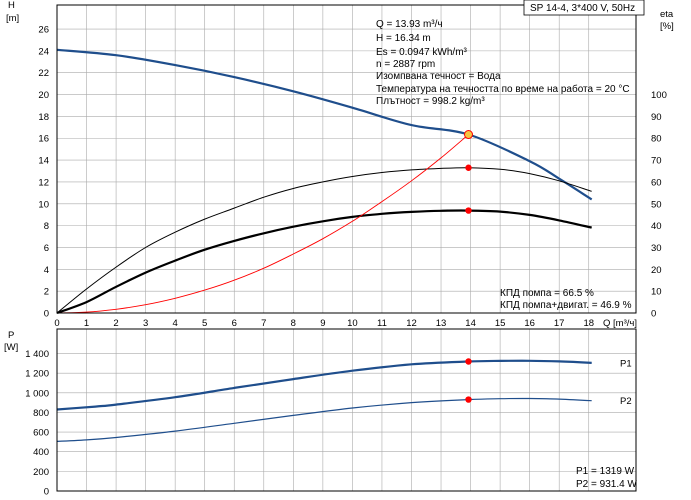 This screenshot has height=500, width=691. What do you see at coordinates (263, 323) in the screenshot?
I see `x-tick-label: 7` at bounding box center [263, 323].